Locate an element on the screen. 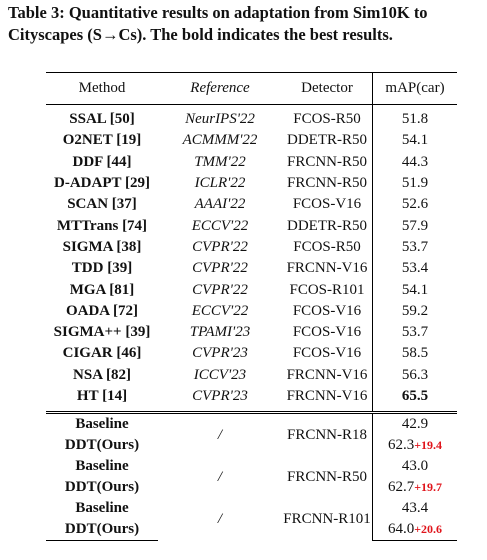 The height and width of the screenshot is (560, 487). header-row: Method Reference Detector mAP(car) is located at coordinates (251, 88).